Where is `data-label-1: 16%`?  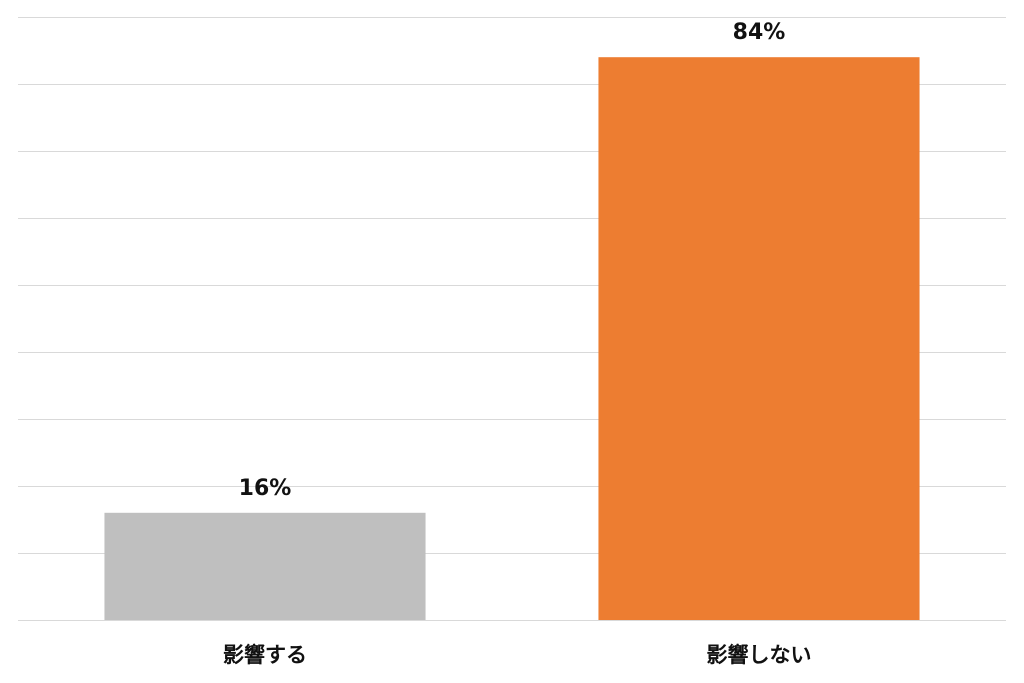
data-label-1: 16% is located at coordinates (265, 488).